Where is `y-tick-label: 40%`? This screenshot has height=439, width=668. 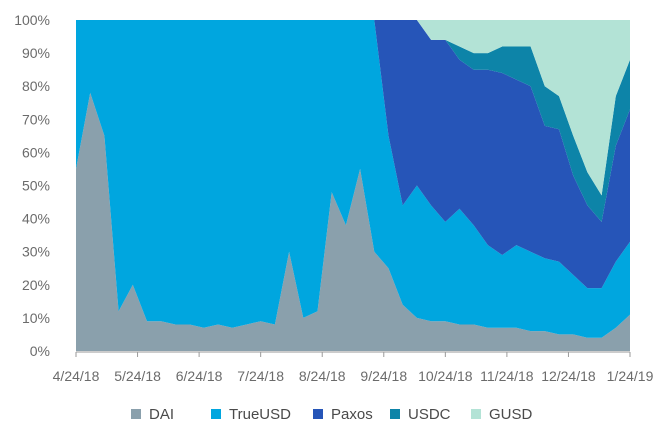 y-tick-label: 40% is located at coordinates (36, 219).